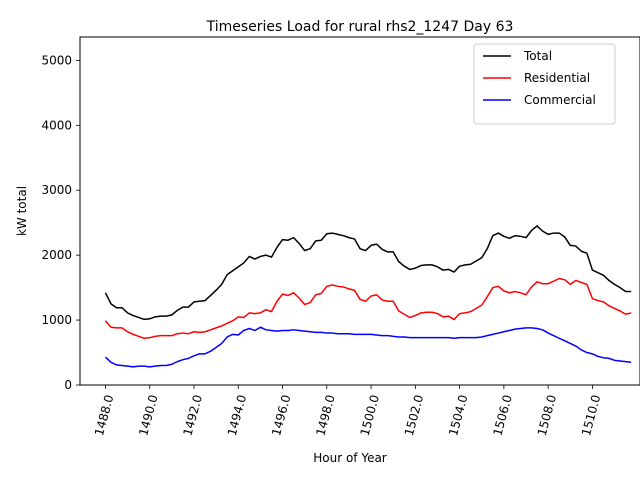  Describe the element at coordinates (557, 78) in the screenshot. I see `legend-label-residential: Residential` at that location.